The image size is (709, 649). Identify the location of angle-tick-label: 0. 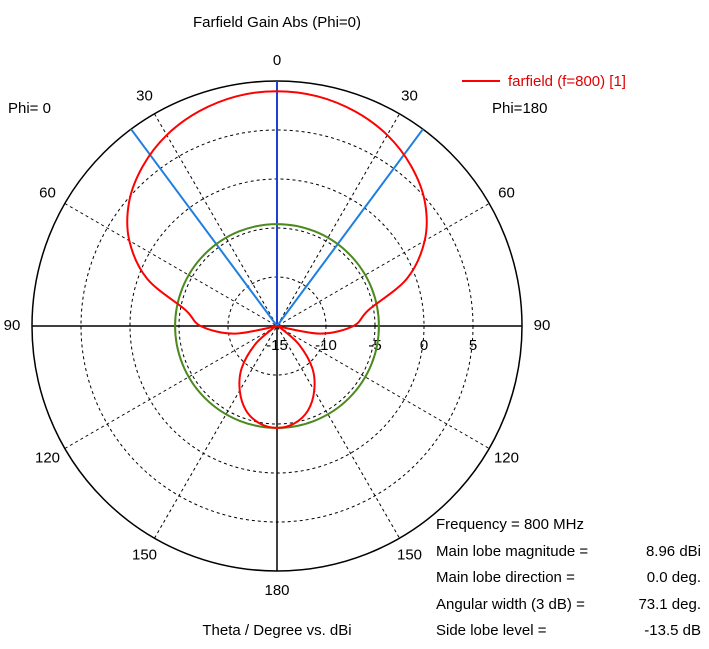
(277, 60).